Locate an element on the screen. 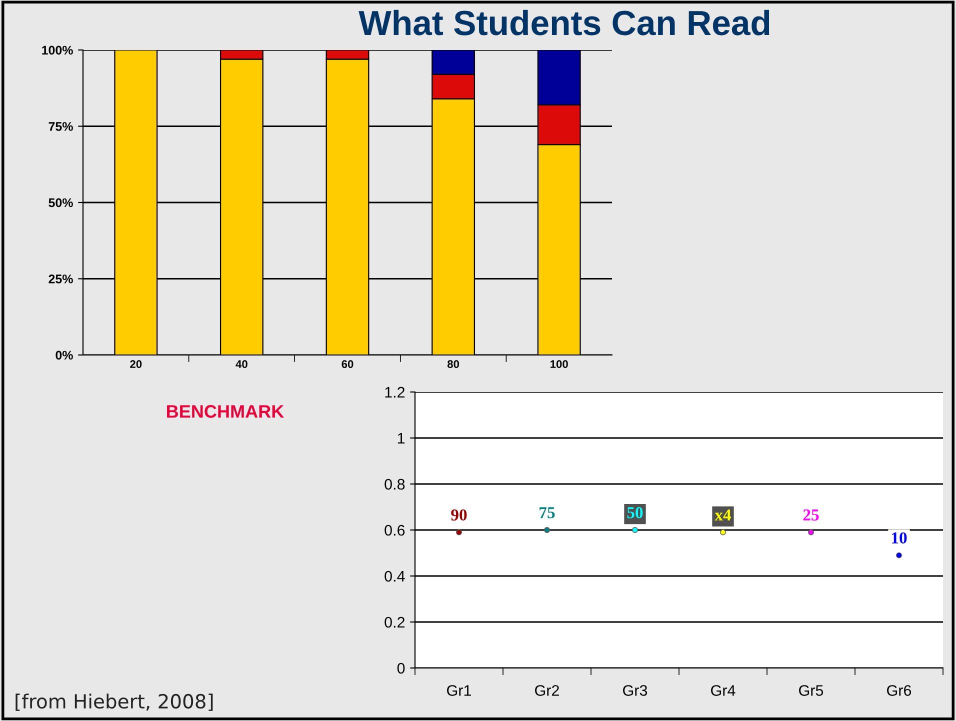 The width and height of the screenshot is (956, 721). x-tick-label: 80 is located at coordinates (453, 364).